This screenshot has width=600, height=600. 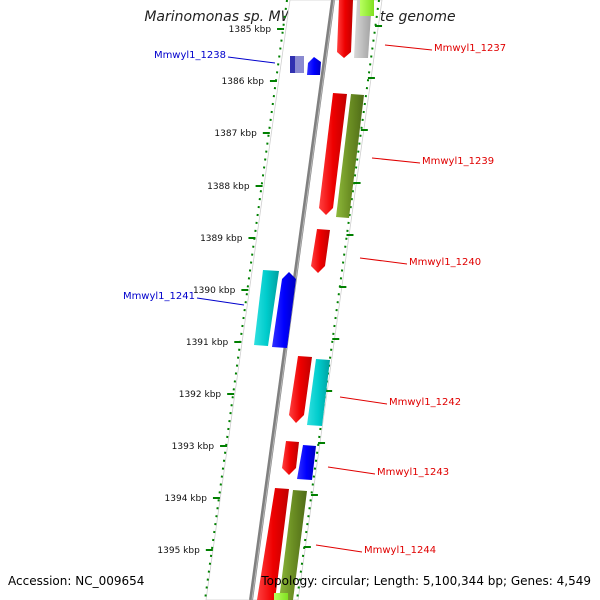 I want to click on tick-label: 1388 kbp, so click(x=228, y=187).